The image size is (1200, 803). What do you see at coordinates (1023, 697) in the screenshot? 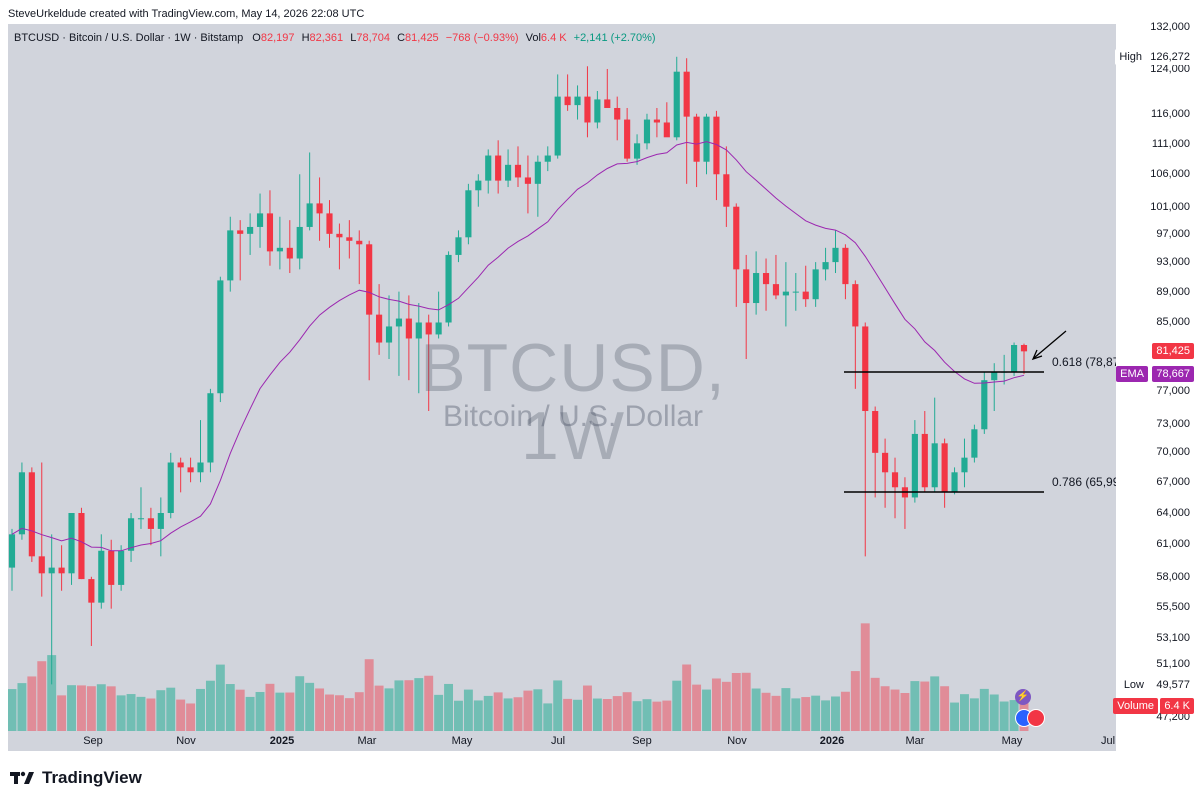
I see `lightning-icon: ⚡` at bounding box center [1023, 697].